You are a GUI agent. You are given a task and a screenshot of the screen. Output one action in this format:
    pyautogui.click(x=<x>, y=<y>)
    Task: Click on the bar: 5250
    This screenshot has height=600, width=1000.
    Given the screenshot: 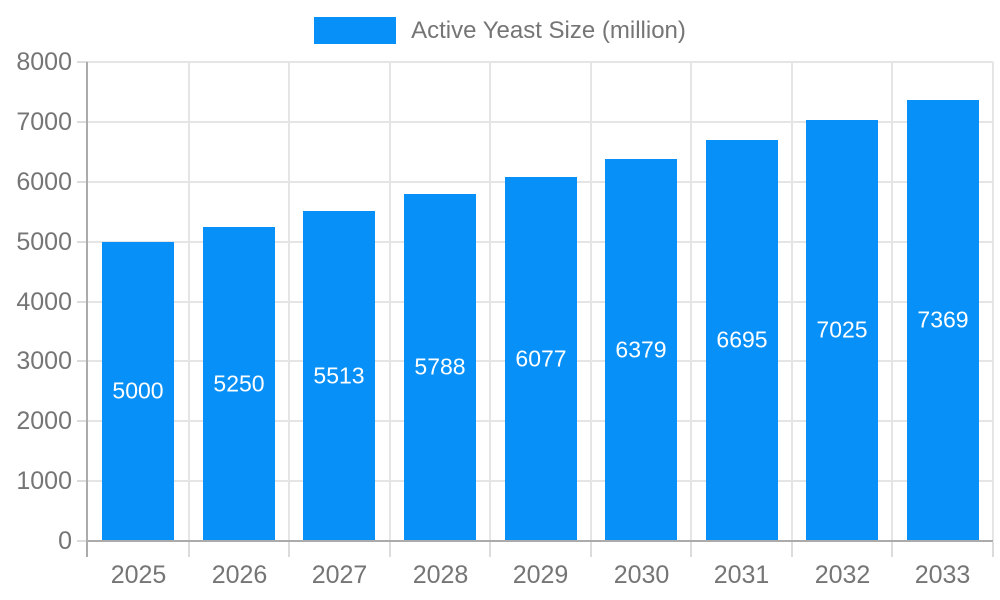 What is the action you would take?
    pyautogui.click(x=239, y=383)
    